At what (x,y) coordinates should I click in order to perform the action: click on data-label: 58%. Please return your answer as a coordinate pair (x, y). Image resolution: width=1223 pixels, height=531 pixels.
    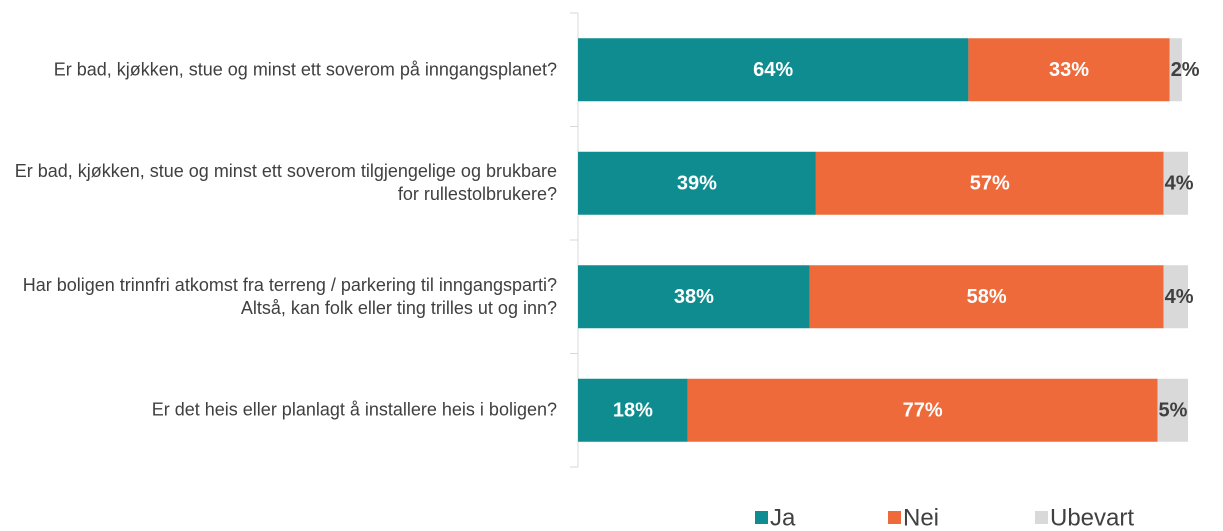
    Looking at the image, I should click on (987, 297).